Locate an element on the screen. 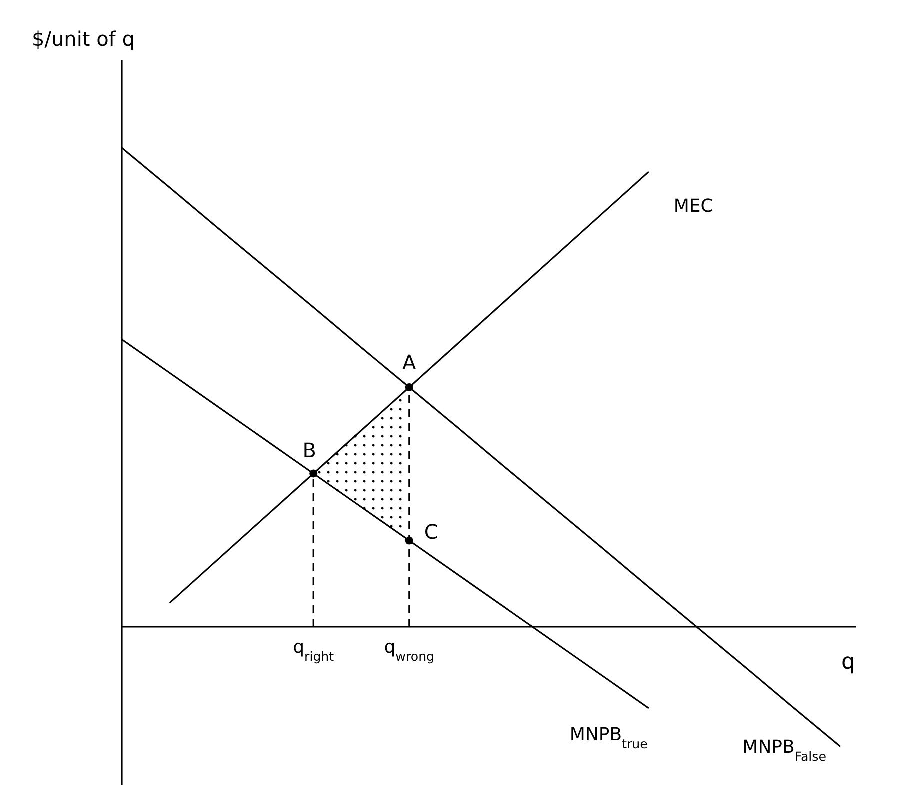  series-label: MNPB$_{true}$ is located at coordinates (609, 737).